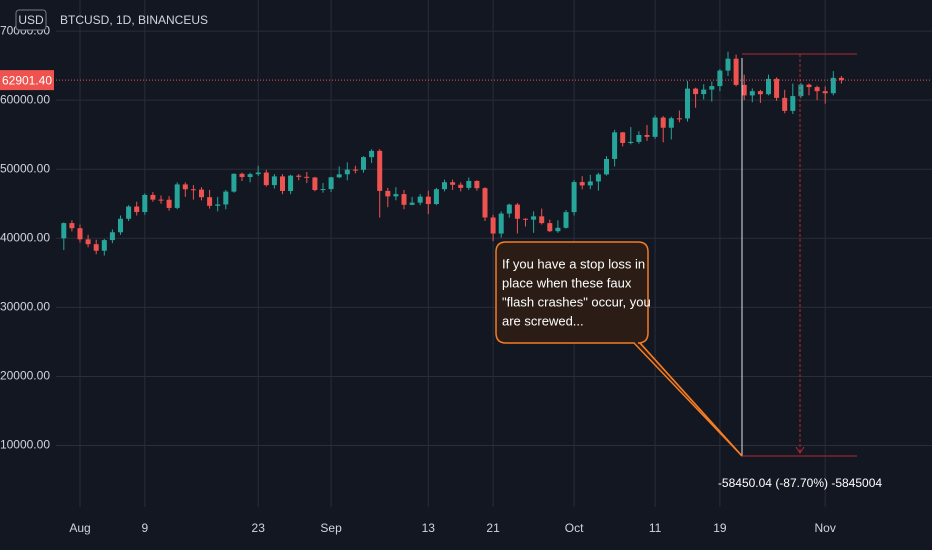 The height and width of the screenshot is (550, 932). What do you see at coordinates (567, 282) in the screenshot?
I see `note-line: place when these faux` at bounding box center [567, 282].